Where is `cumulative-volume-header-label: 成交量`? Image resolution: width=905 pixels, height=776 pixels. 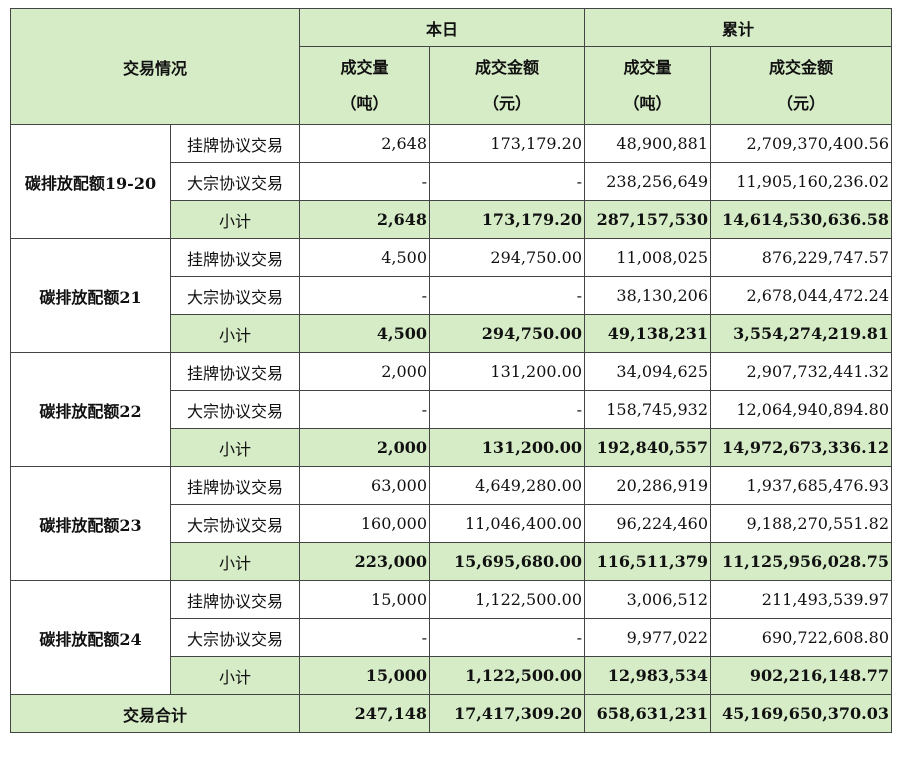
cumulative-volume-header-label: 成交量 is located at coordinates (647, 67).